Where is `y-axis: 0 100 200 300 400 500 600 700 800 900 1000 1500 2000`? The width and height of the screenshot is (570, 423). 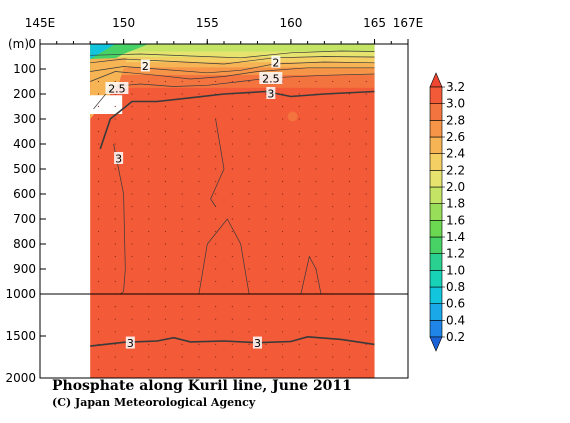
y-axis: 0 100 200 300 400 500 600 700 800 900 1000 1500 2000 is located at coordinates (25, 211).